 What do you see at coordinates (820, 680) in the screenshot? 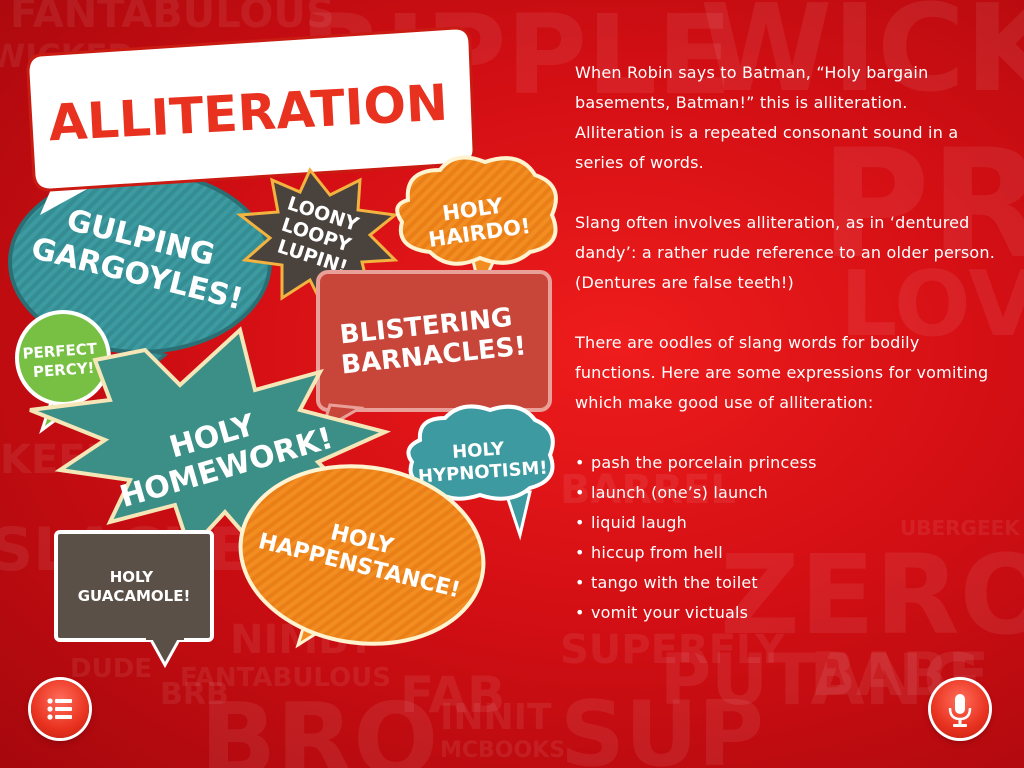
I see `bg-word: PUTANG` at bounding box center [820, 680].